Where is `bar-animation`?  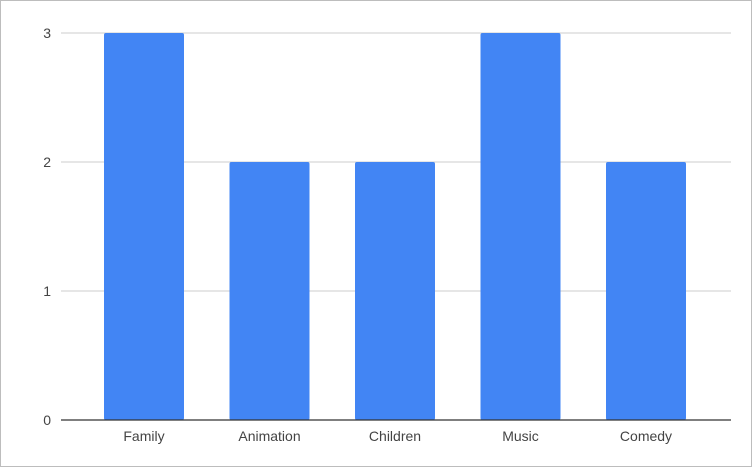
bar-animation is located at coordinates (269, 291).